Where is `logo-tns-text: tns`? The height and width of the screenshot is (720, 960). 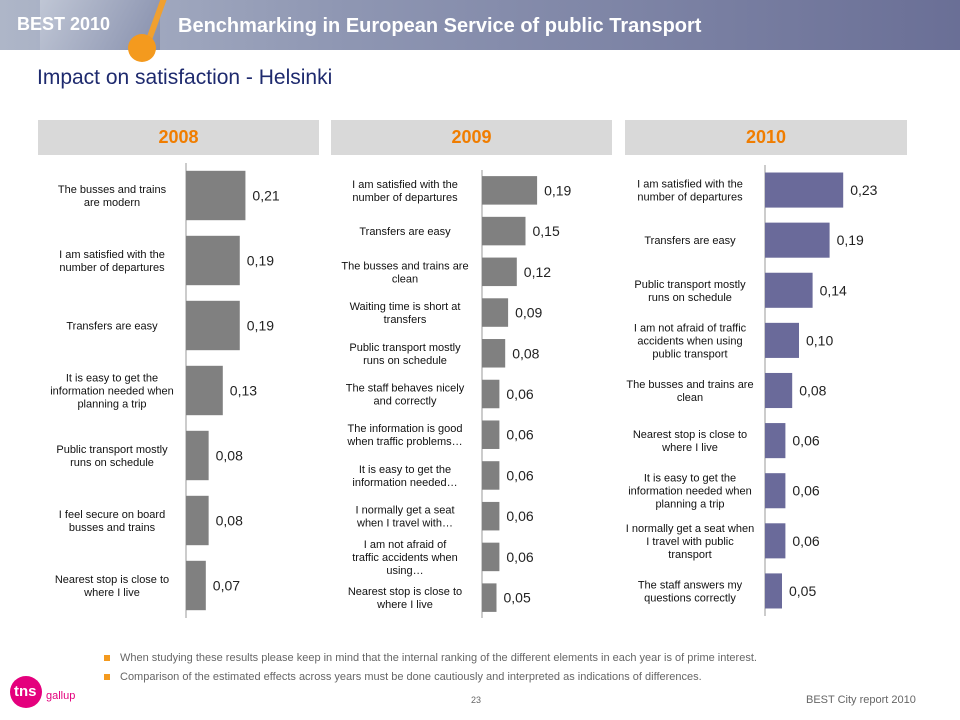 logo-tns-text: tns is located at coordinates (25, 691).